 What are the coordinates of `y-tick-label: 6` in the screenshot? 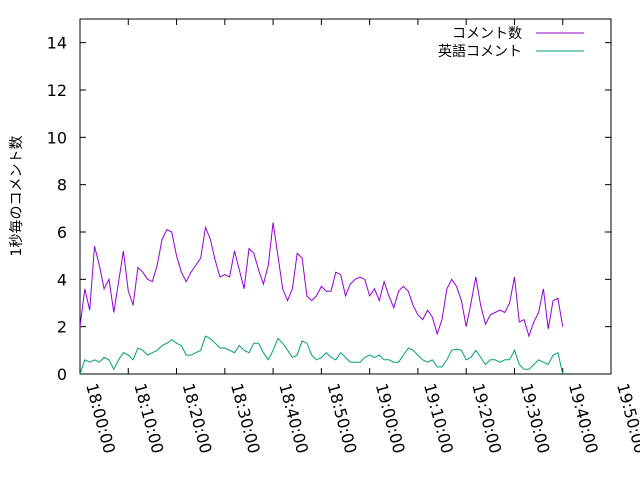 It's located at (62, 232).